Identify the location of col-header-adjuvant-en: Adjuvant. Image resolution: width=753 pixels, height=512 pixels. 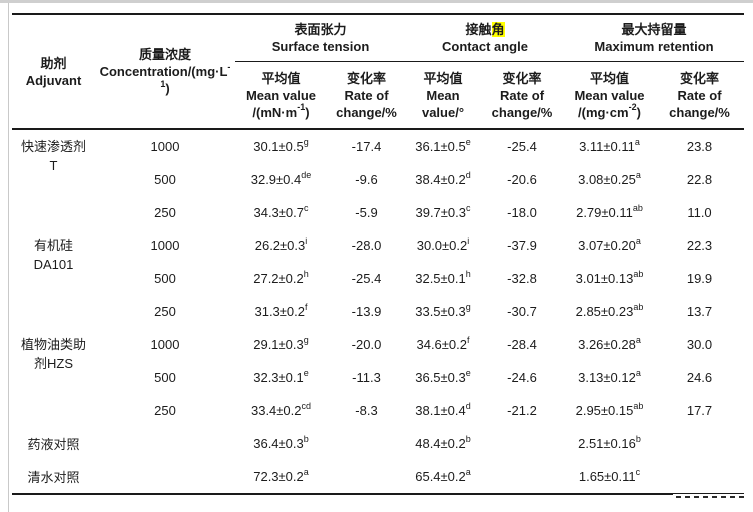
(53, 80).